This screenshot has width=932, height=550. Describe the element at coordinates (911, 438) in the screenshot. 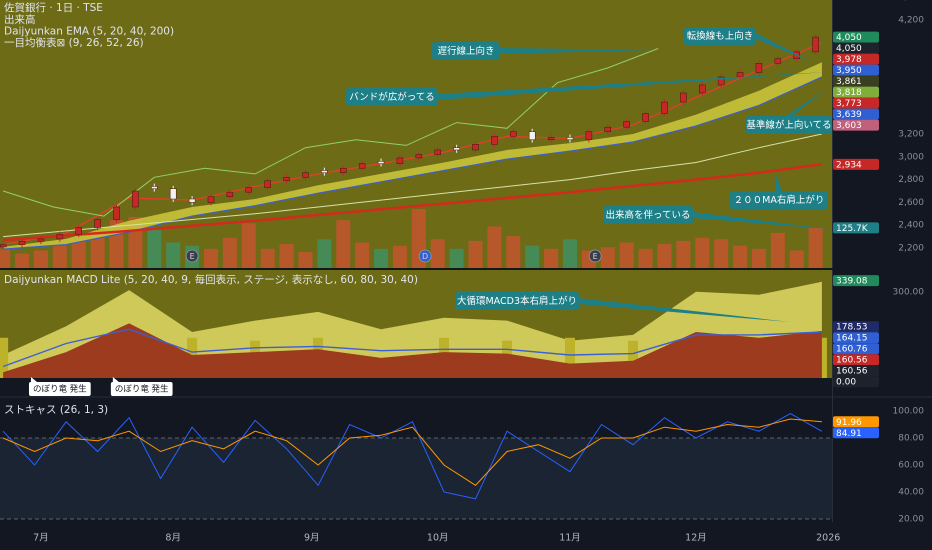

I see `y-tick-label: 80.00` at that location.